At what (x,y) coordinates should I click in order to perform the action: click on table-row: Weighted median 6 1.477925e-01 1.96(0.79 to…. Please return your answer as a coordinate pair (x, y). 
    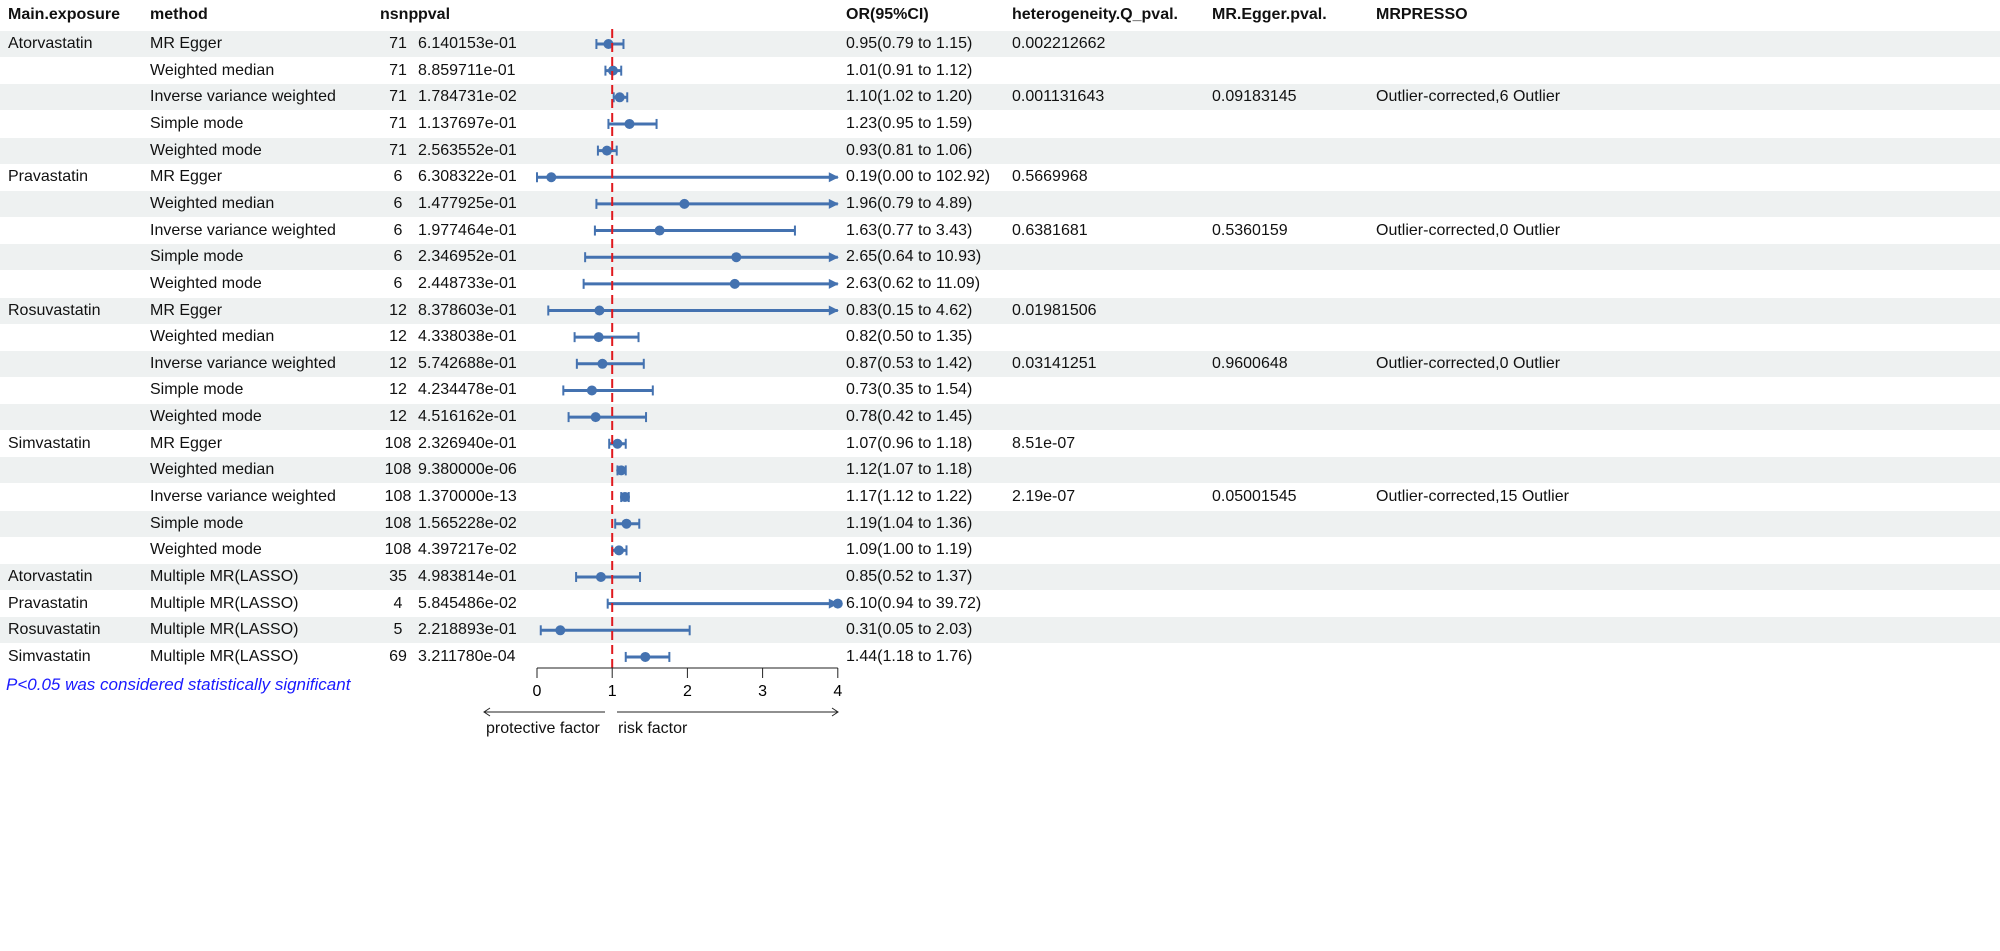
    Looking at the image, I should click on (1000, 203).